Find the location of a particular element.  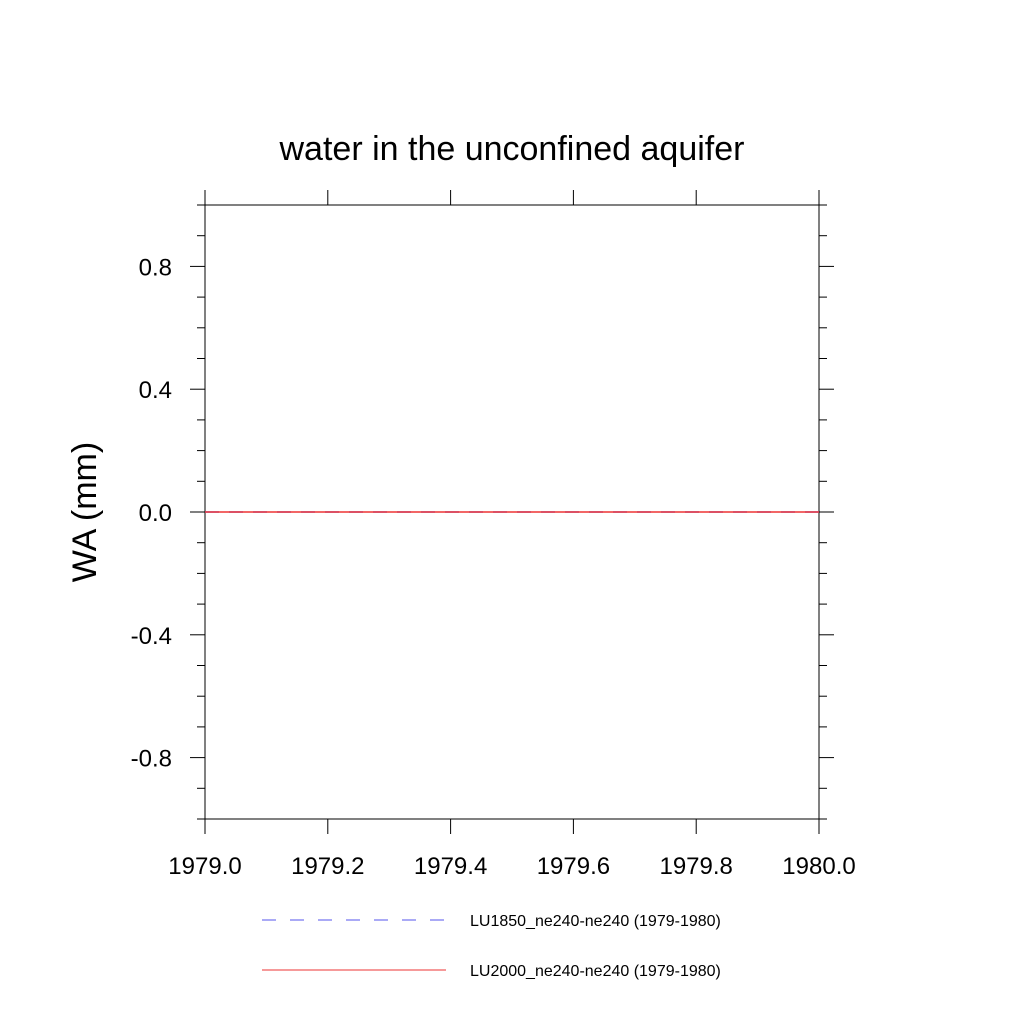

legend-label-2: LU2000_ne240-ne240 (1979-1980) is located at coordinates (595, 971).